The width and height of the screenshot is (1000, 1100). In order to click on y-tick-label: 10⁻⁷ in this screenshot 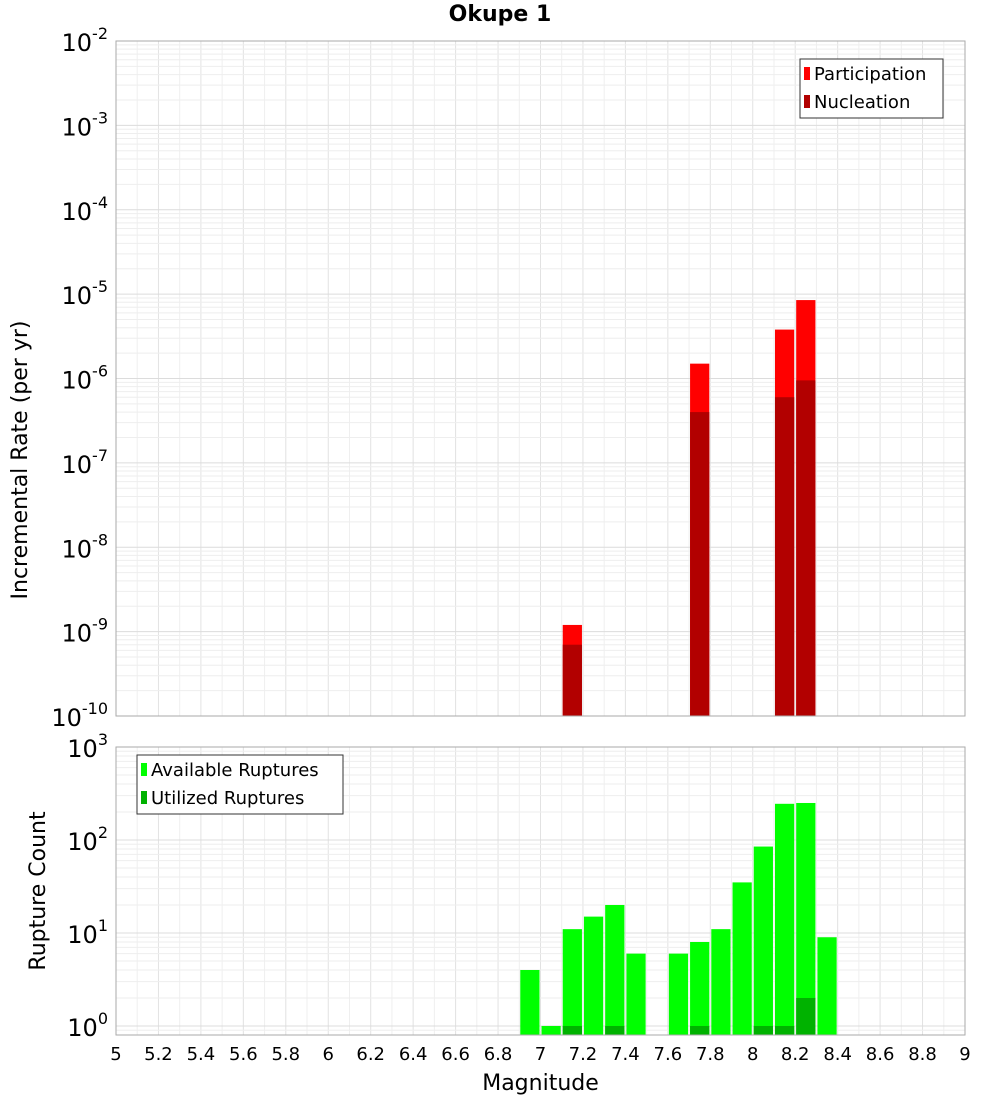, I will do `click(85, 462)`.